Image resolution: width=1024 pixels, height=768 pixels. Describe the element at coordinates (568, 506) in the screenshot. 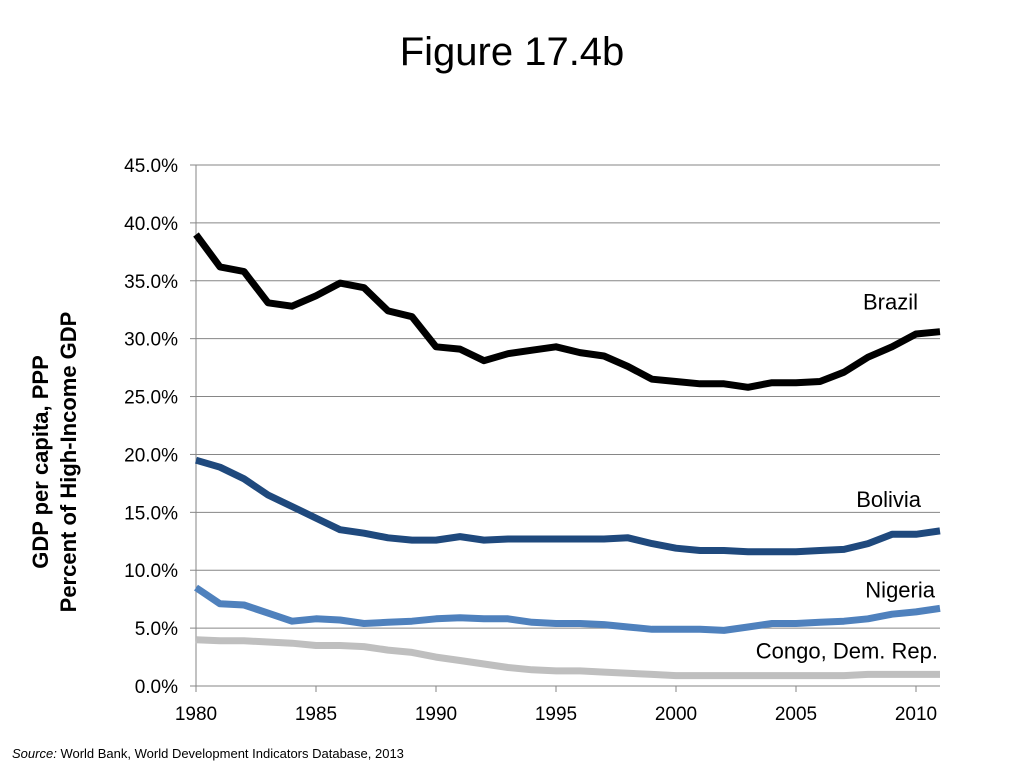

I see `series-line-bolivia` at that location.